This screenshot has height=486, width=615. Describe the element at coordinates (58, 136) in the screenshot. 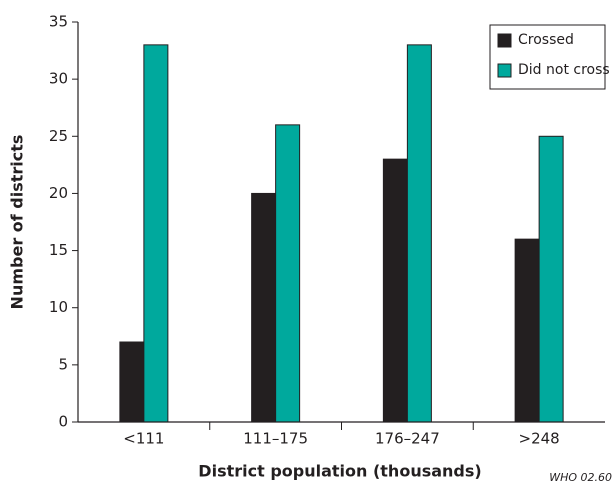

I see `y-tick-label: 25` at that location.